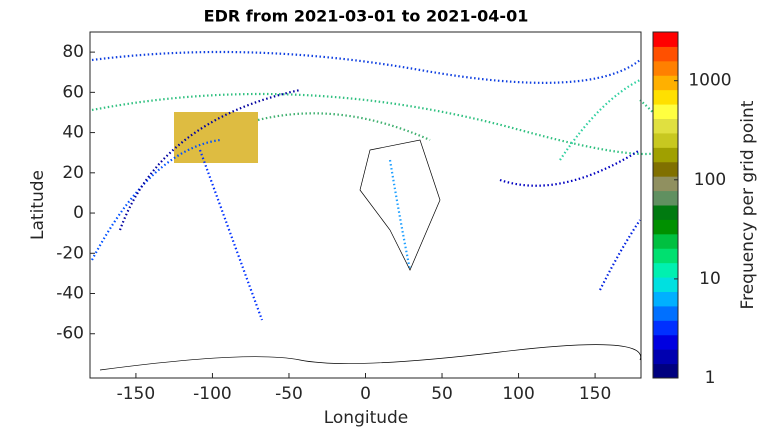 The image size is (768, 432). What do you see at coordinates (748, 204) in the screenshot?
I see `colorbar-label: Frequency per grid point` at bounding box center [748, 204].